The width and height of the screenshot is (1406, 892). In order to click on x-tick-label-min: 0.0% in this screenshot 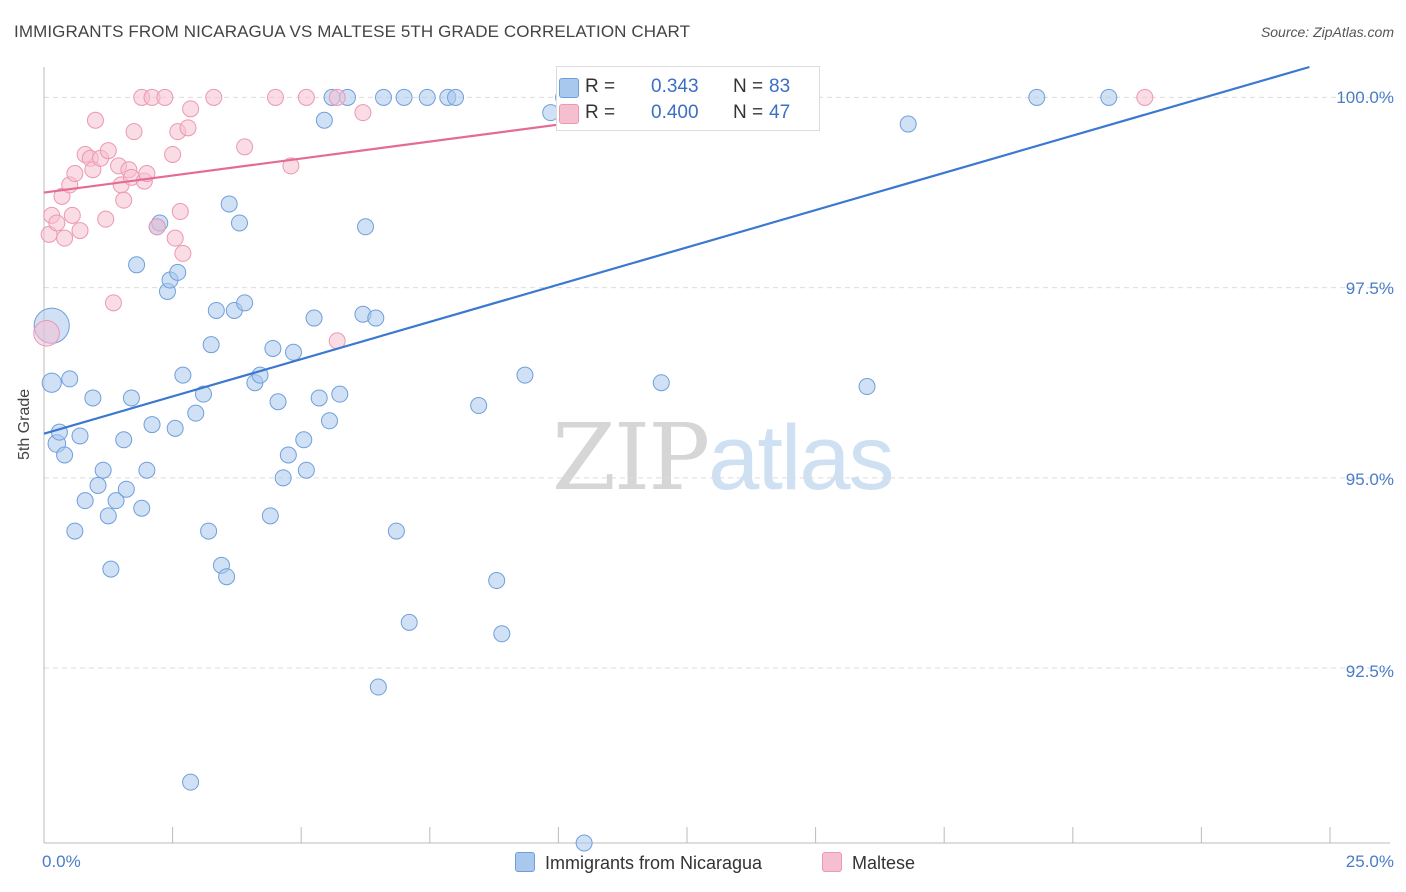, I will do `click(61, 861)`.